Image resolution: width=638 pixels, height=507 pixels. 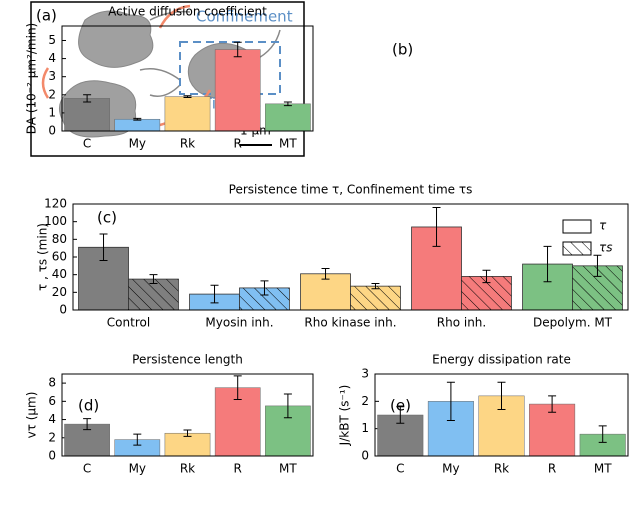 I want to click on y-axis-label: DA (10⁻² μm²/min), so click(x=32, y=78).